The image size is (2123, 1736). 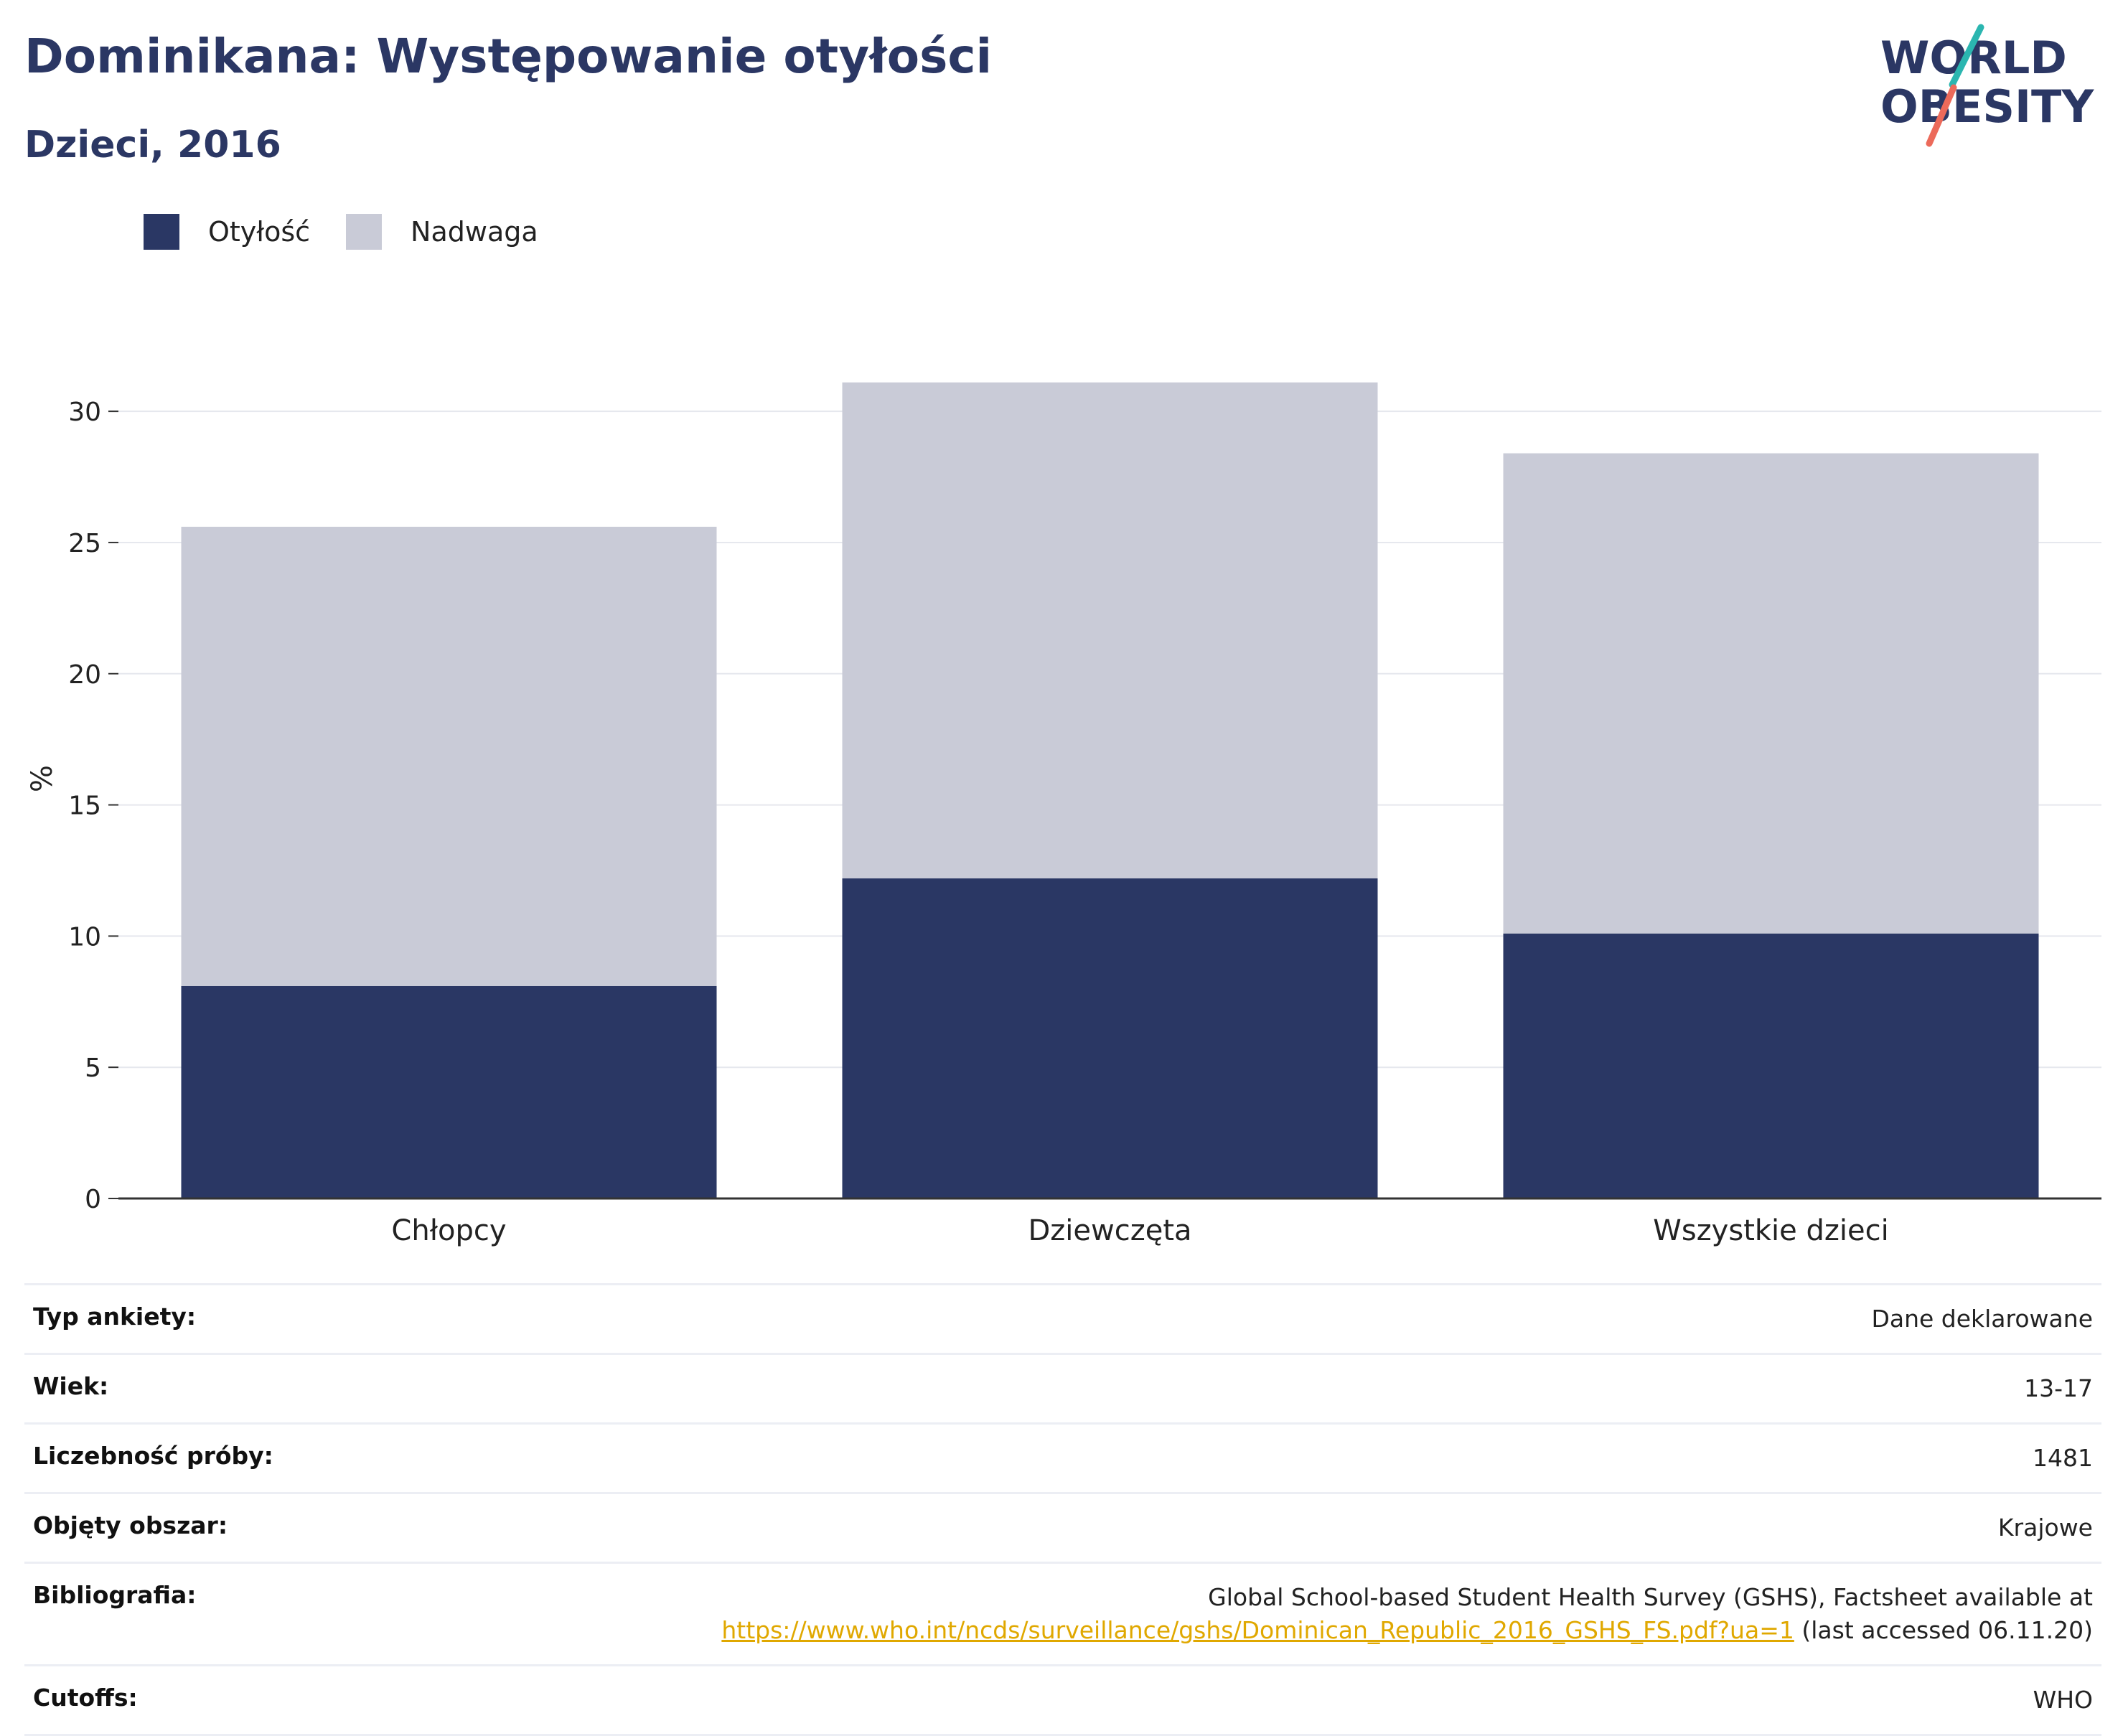 I want to click on legend-item-obesity: Otyłość, so click(x=227, y=232).